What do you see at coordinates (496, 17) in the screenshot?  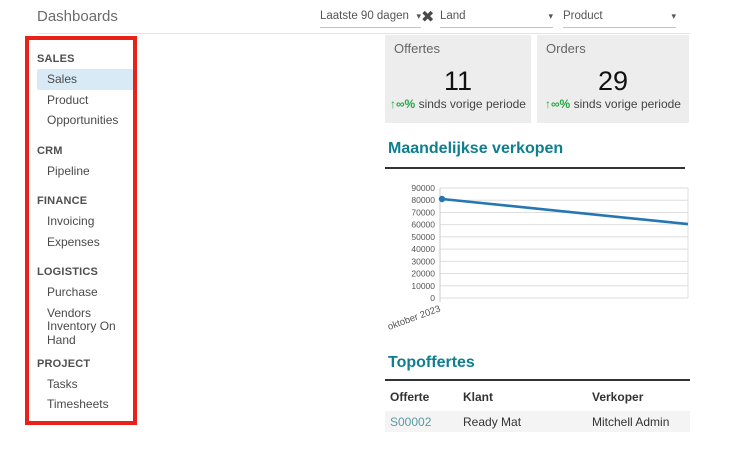 I see `filter-country: Land ▾` at bounding box center [496, 17].